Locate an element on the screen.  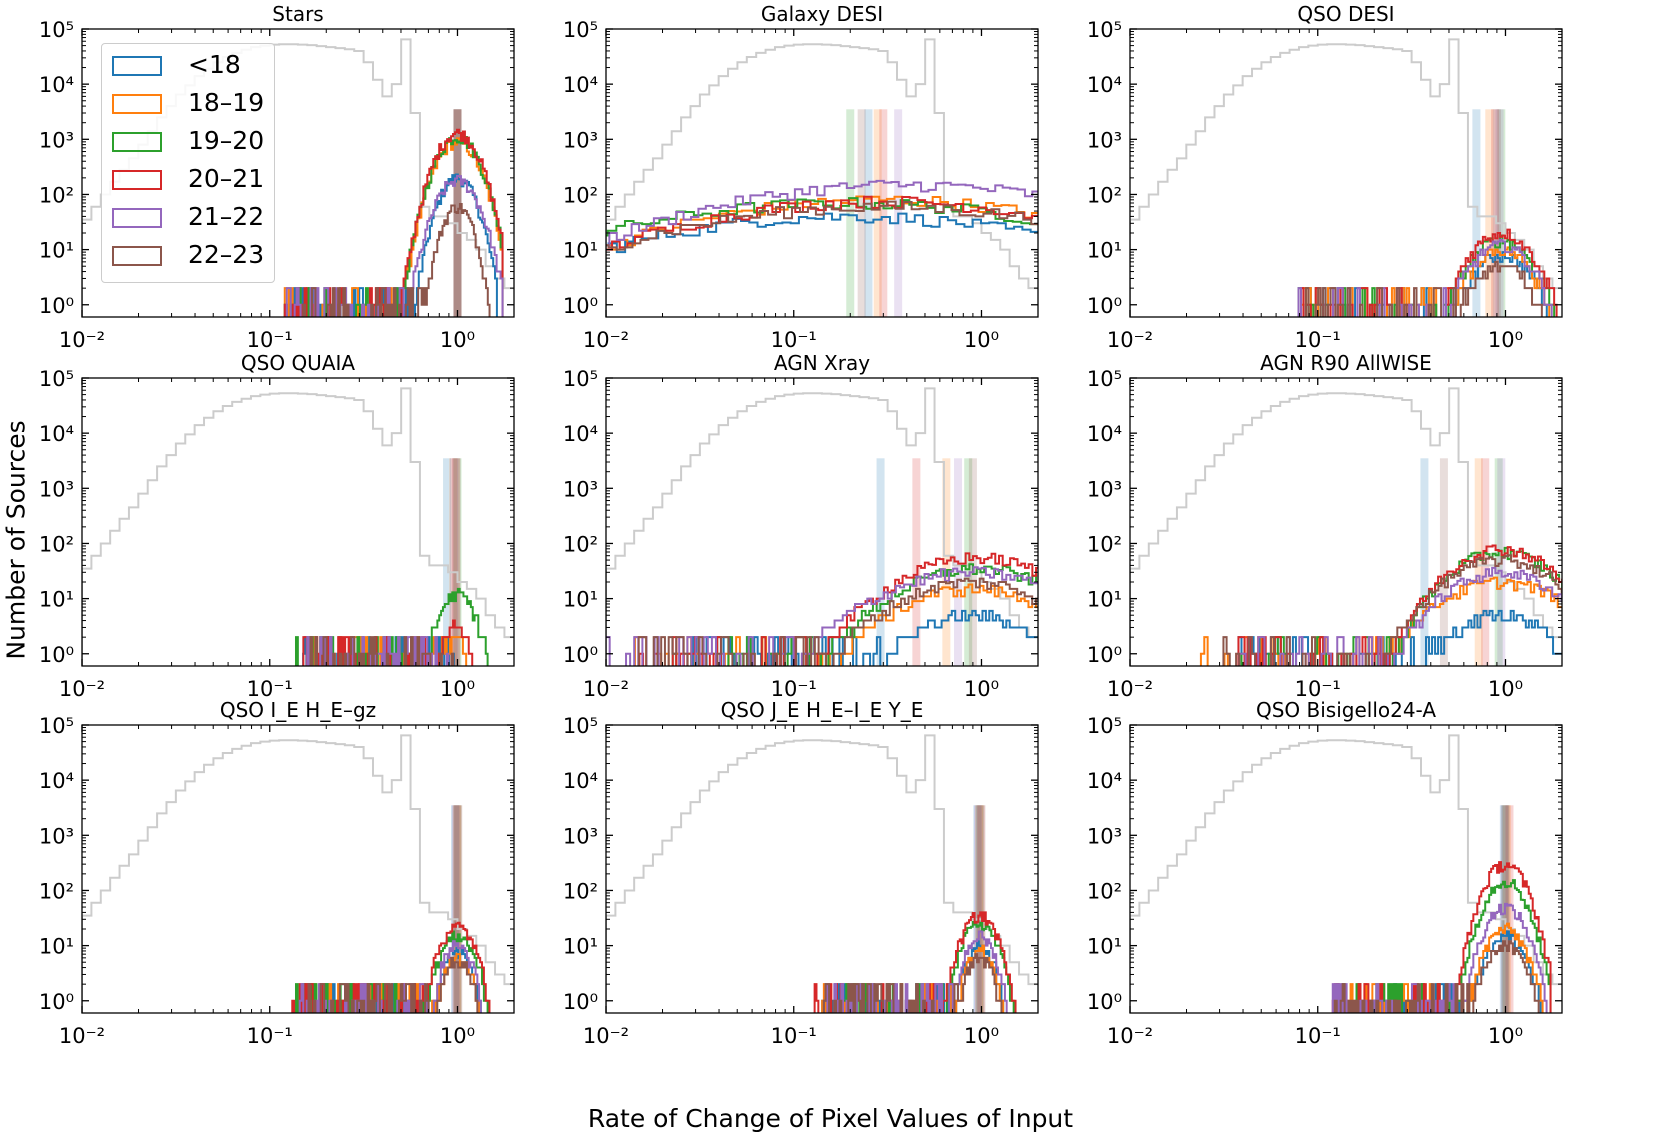
y-tick-label: 10² is located at coordinates (1104, 544).